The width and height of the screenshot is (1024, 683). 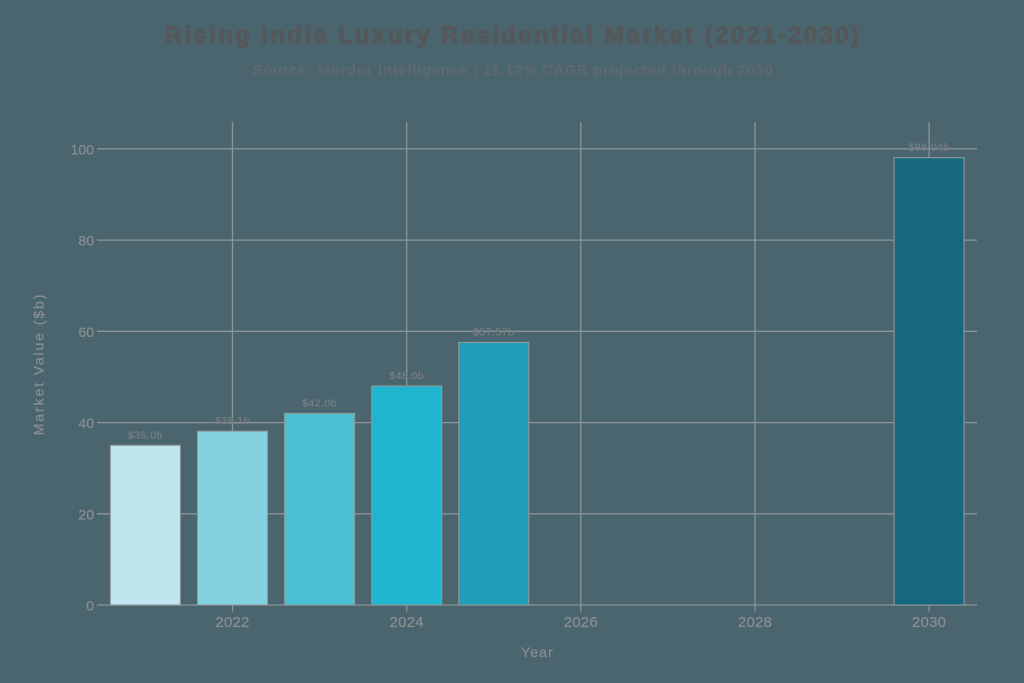 What do you see at coordinates (929, 148) in the screenshot?
I see `svg-text: $98.04b` at bounding box center [929, 148].